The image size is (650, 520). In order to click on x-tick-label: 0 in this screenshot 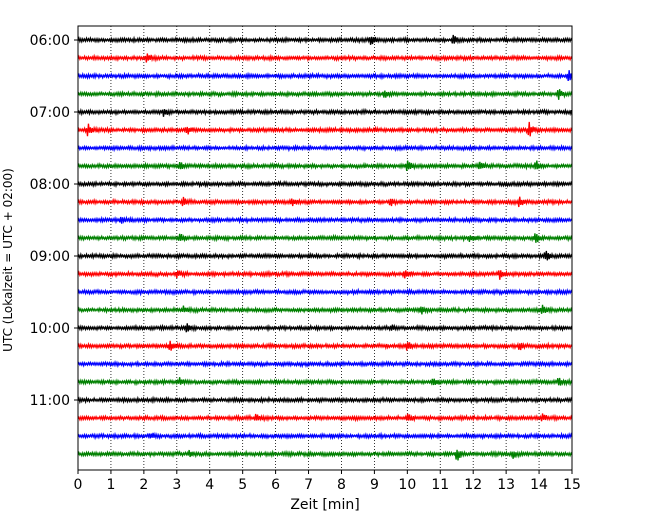, I will do `click(78, 485)`.